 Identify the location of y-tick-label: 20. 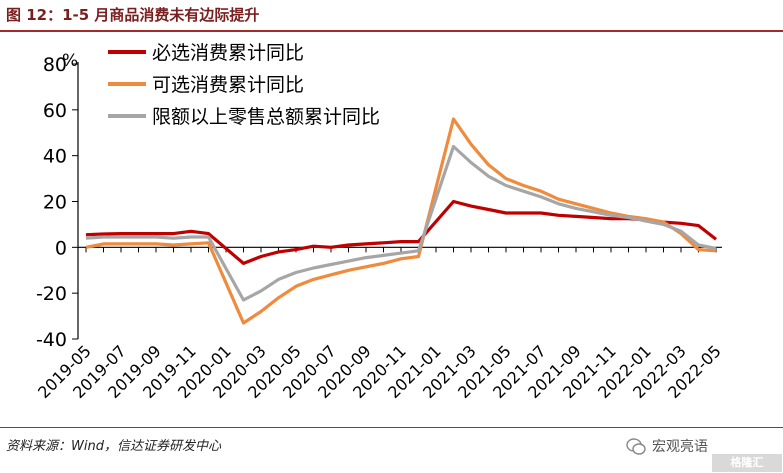
(55, 203).